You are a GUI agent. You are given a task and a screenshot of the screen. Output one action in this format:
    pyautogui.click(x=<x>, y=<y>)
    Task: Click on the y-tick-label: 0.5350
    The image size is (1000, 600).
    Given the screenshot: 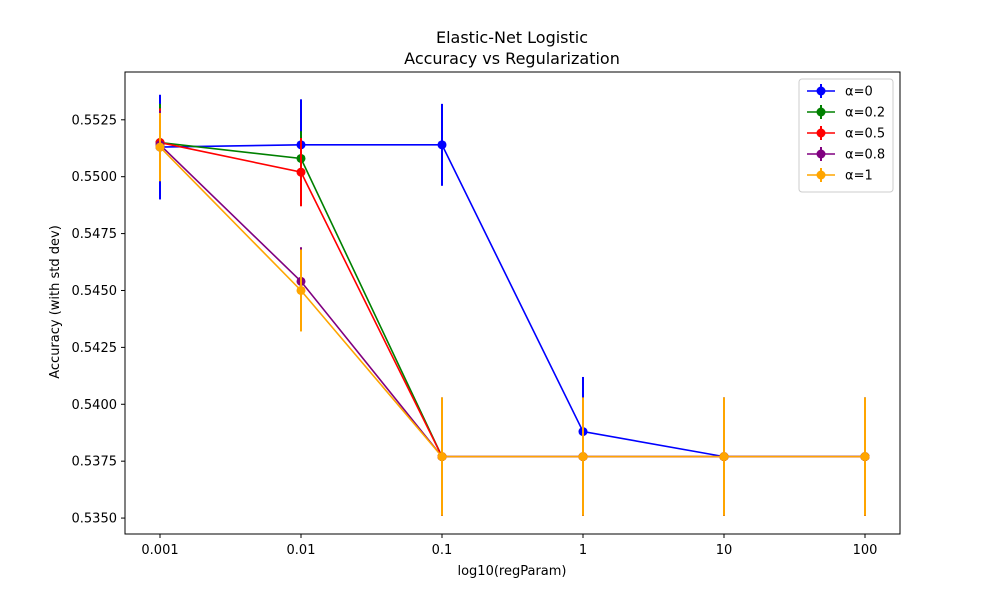 What is the action you would take?
    pyautogui.click(x=95, y=519)
    